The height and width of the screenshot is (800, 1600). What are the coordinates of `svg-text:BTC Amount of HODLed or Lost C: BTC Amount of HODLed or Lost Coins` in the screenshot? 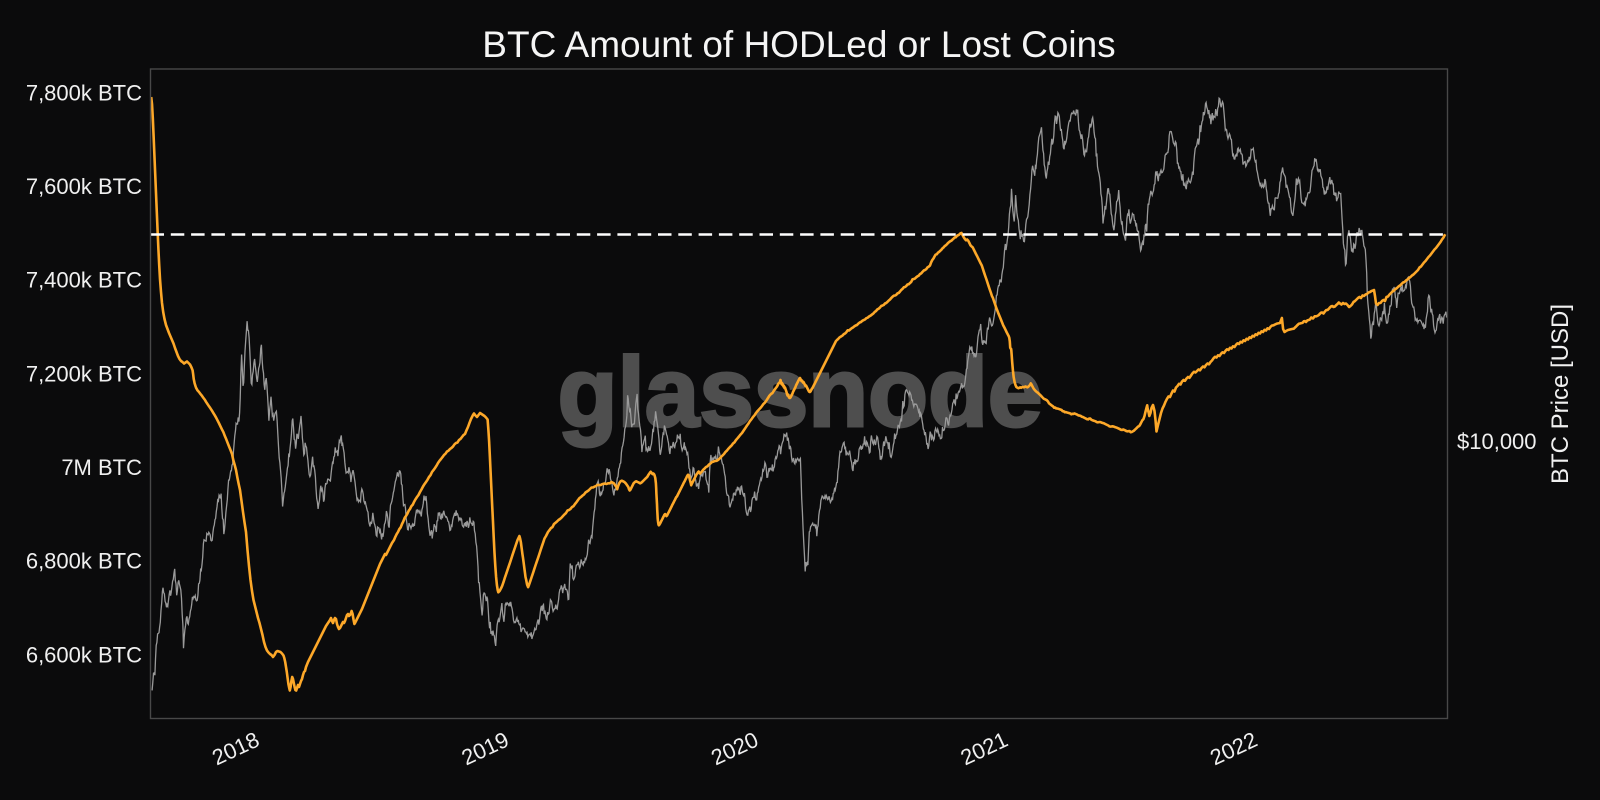 It's located at (798, 44).